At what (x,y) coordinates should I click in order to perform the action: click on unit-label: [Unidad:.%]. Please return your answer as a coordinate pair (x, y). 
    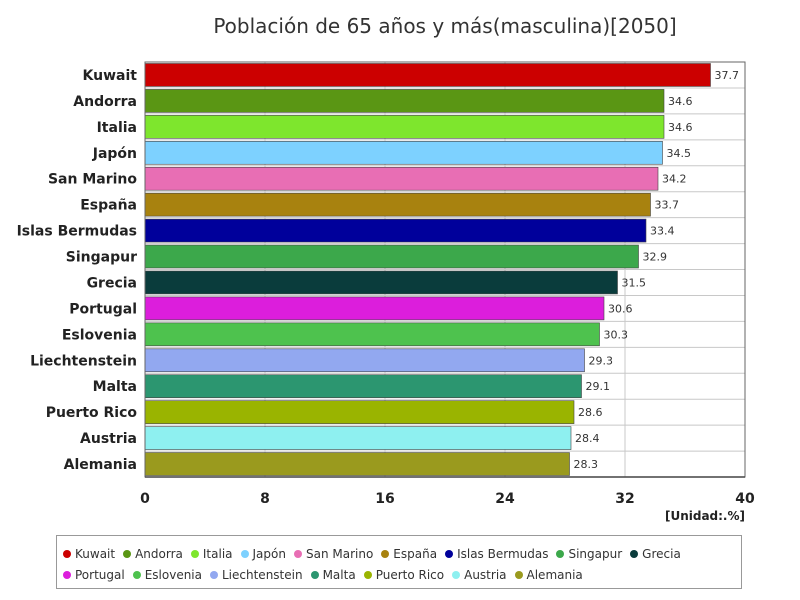
    Looking at the image, I should click on (704, 516).